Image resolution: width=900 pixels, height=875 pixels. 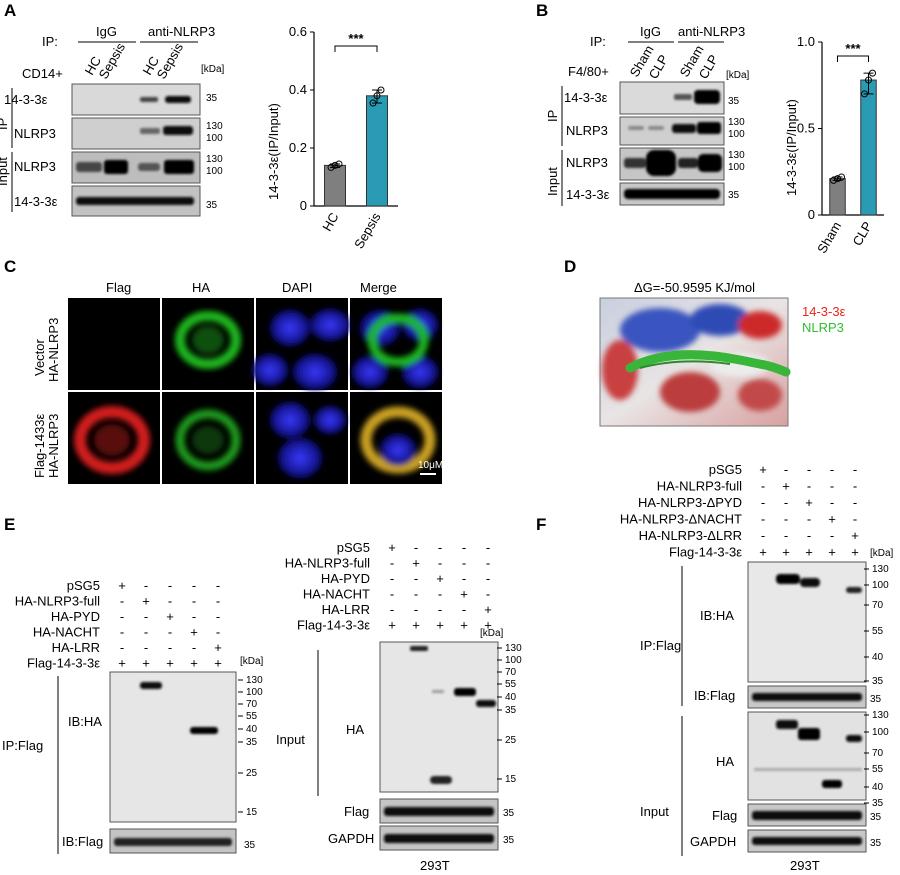 What do you see at coordinates (823, 327) in the screenshot?
I see `legend-nlrp3: NLRP3` at bounding box center [823, 327].